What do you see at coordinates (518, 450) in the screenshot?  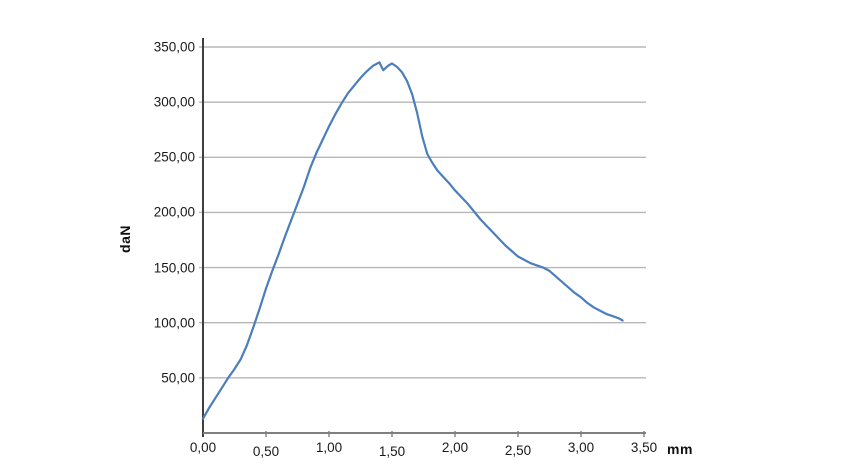 I see `x-tick-label: 2,50` at bounding box center [518, 450].